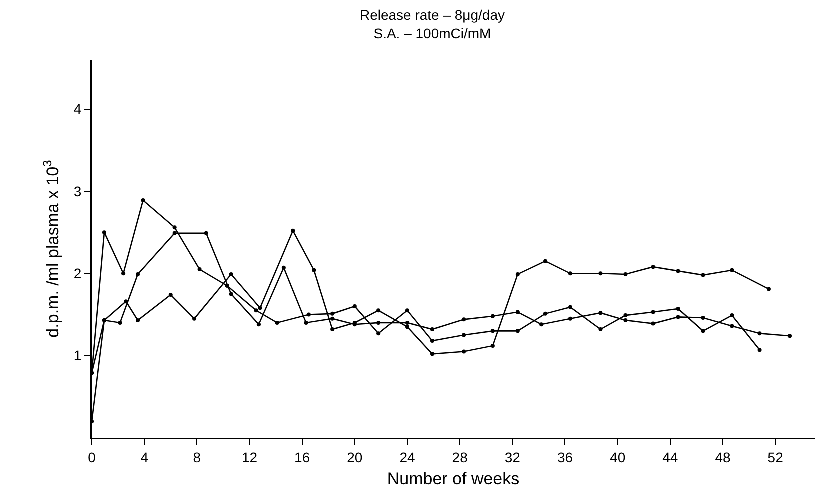 Image resolution: width=816 pixels, height=504 pixels. Describe the element at coordinates (433, 15) in the screenshot. I see `chart-title: Release rate – 8μg/day` at that location.